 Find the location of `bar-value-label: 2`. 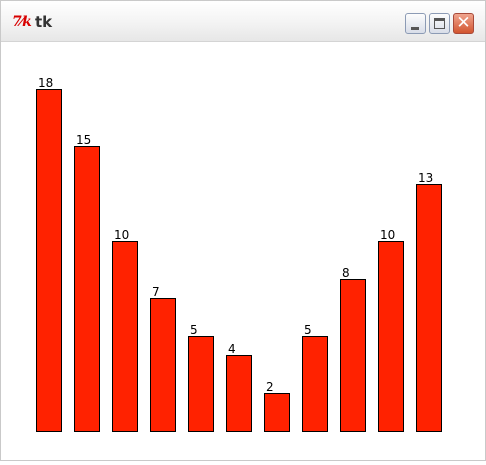

bar-value-label: 2 is located at coordinates (270, 387).